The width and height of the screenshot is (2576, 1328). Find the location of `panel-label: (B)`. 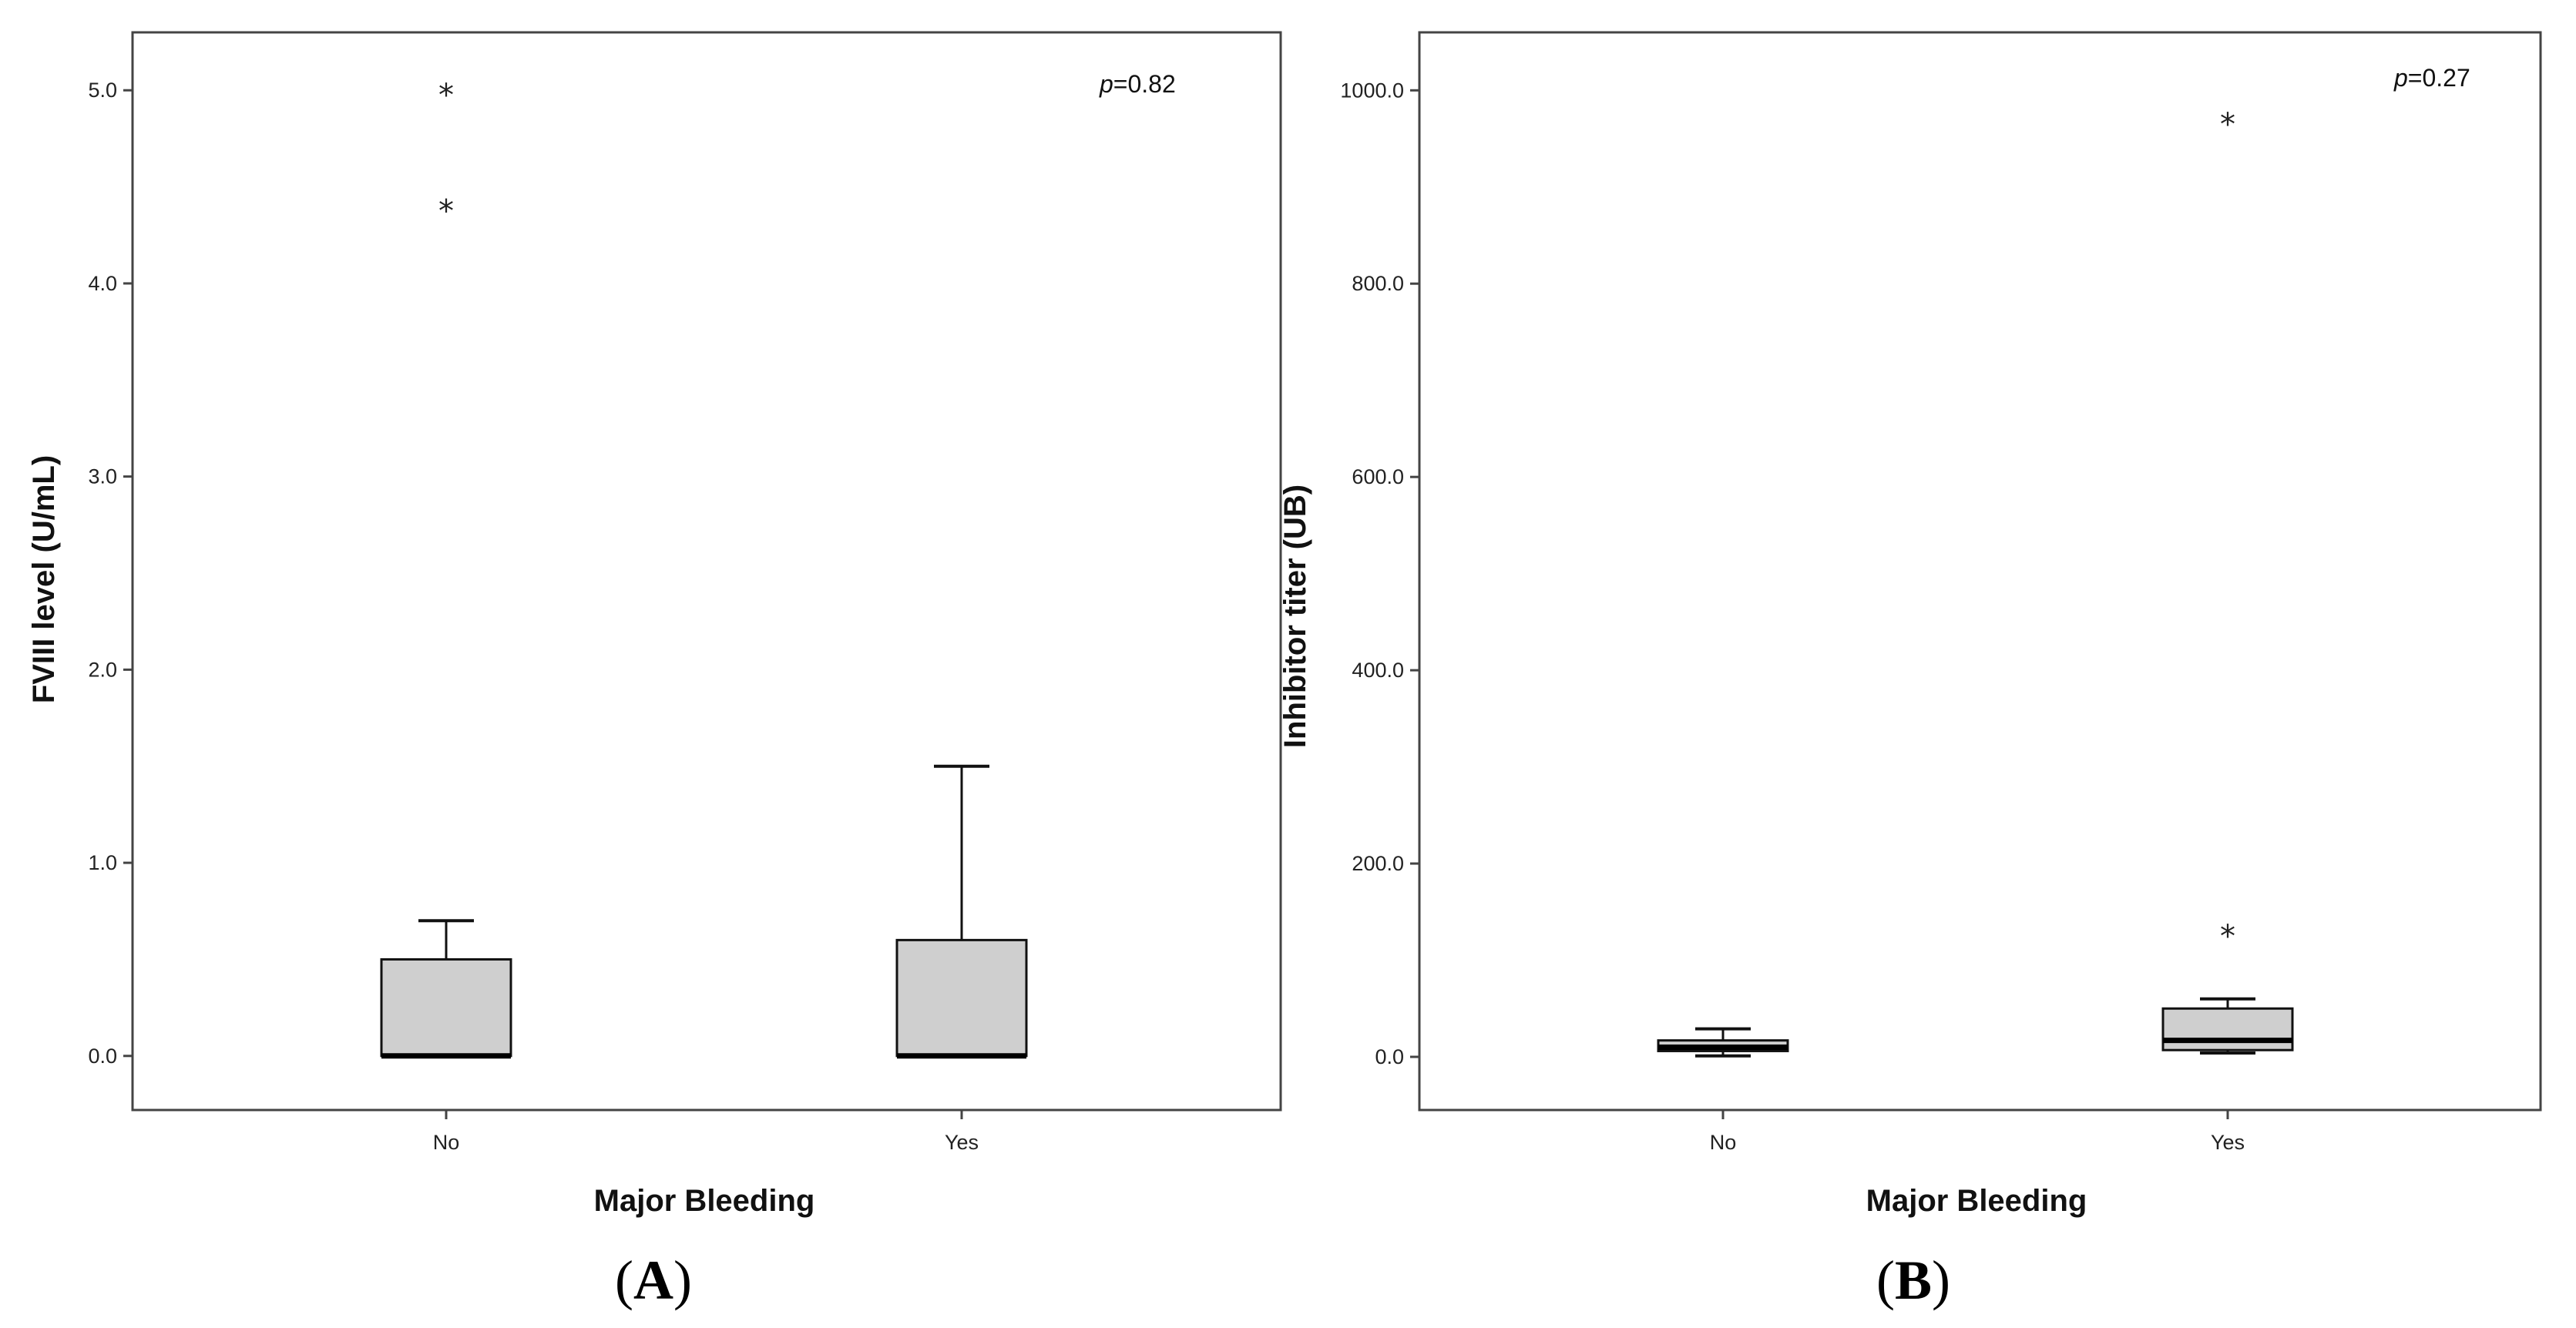

panel-label: (B) is located at coordinates (1913, 1280).